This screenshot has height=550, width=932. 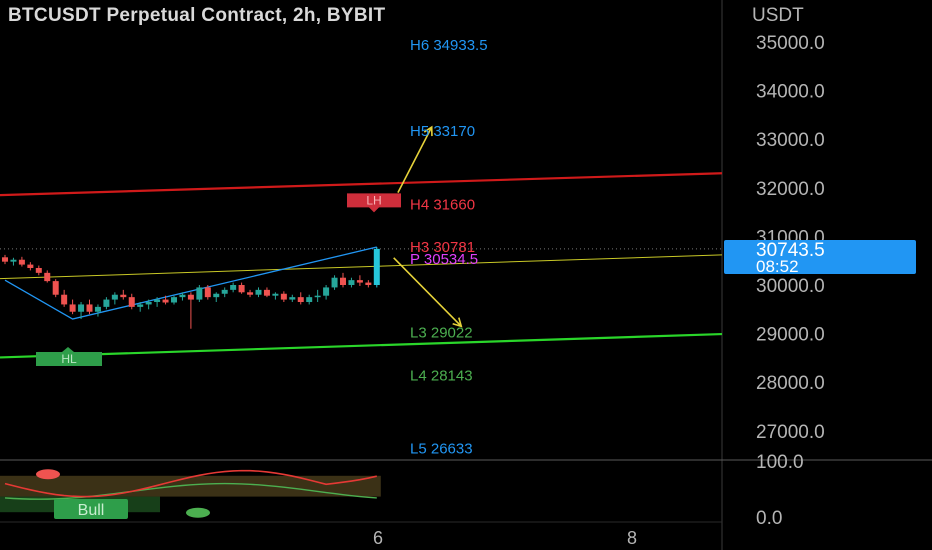 I want to click on time-tick-label: 6, so click(x=378, y=538).